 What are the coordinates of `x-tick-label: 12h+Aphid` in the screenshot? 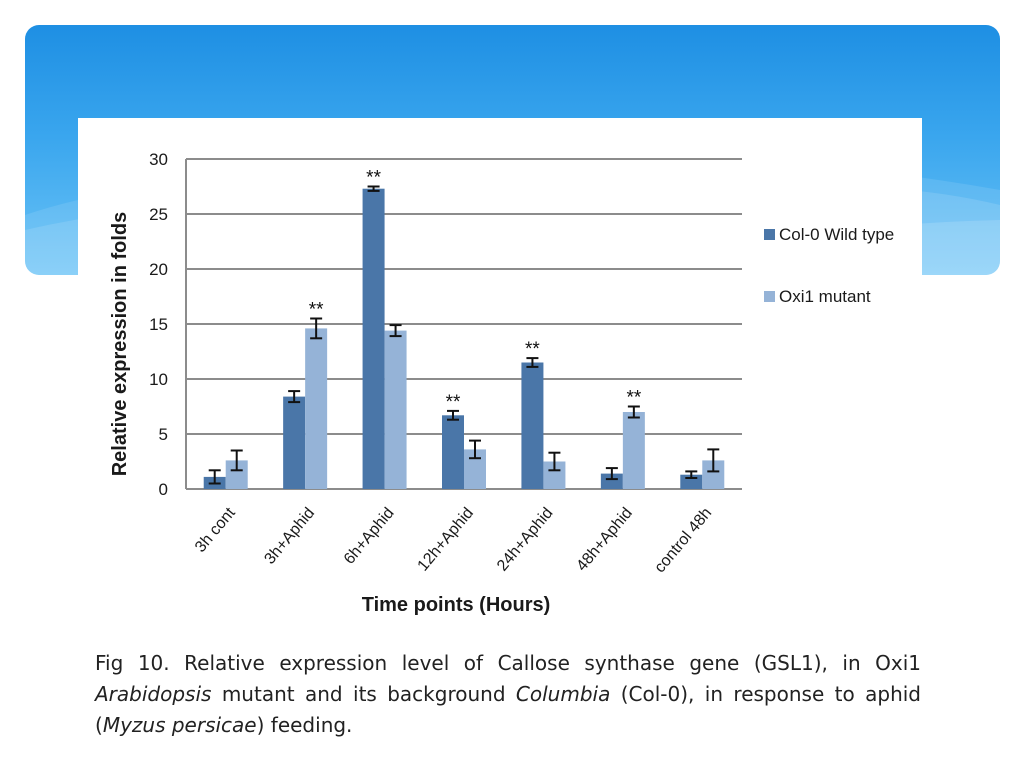 It's located at (446, 540).